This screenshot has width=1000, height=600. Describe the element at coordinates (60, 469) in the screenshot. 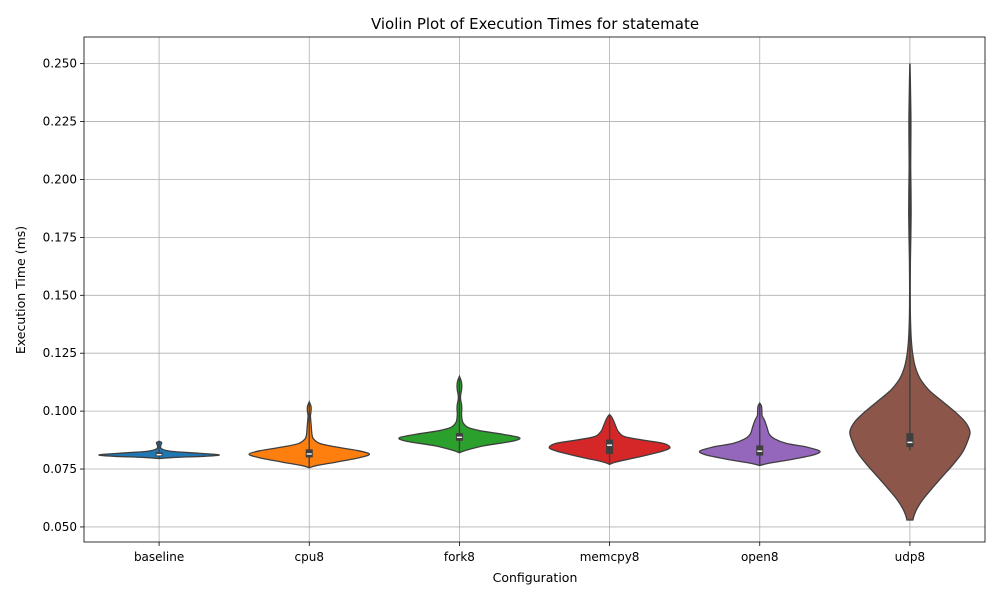

I see `y-tick-label: 0.075` at that location.